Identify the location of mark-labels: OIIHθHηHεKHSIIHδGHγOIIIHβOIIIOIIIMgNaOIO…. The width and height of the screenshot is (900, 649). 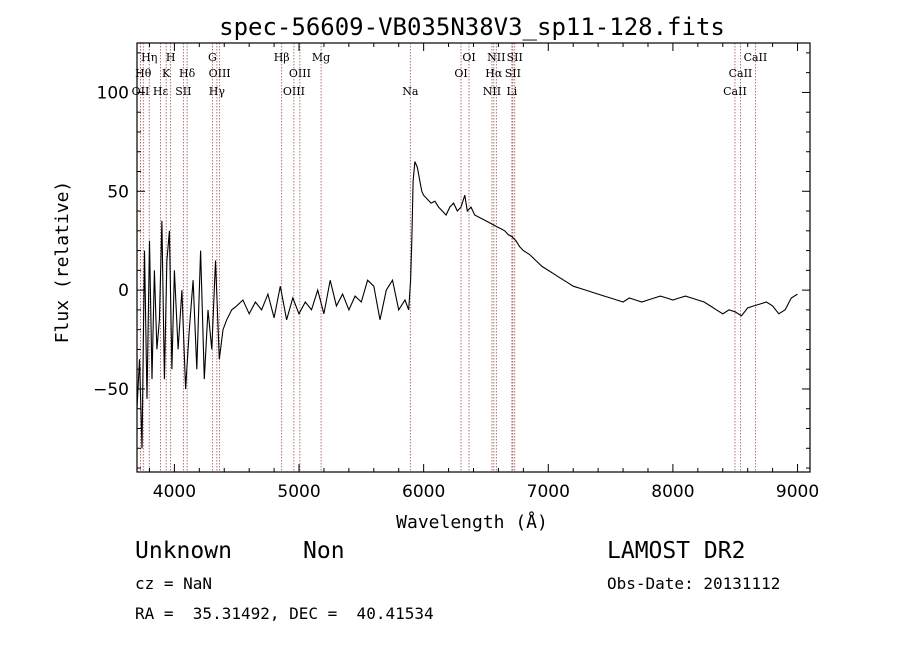
(450, 74).